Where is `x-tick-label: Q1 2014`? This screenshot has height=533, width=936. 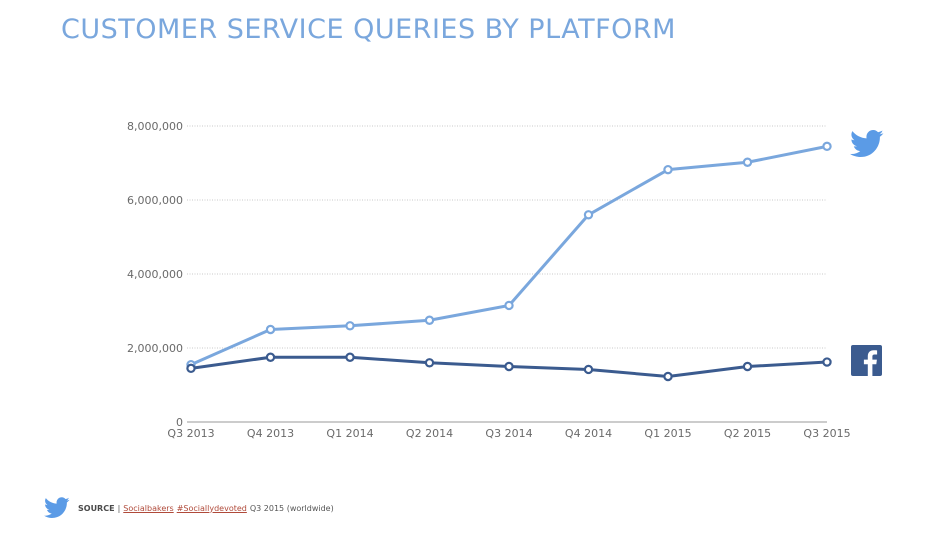 x-tick-label: Q1 2014 is located at coordinates (349, 433).